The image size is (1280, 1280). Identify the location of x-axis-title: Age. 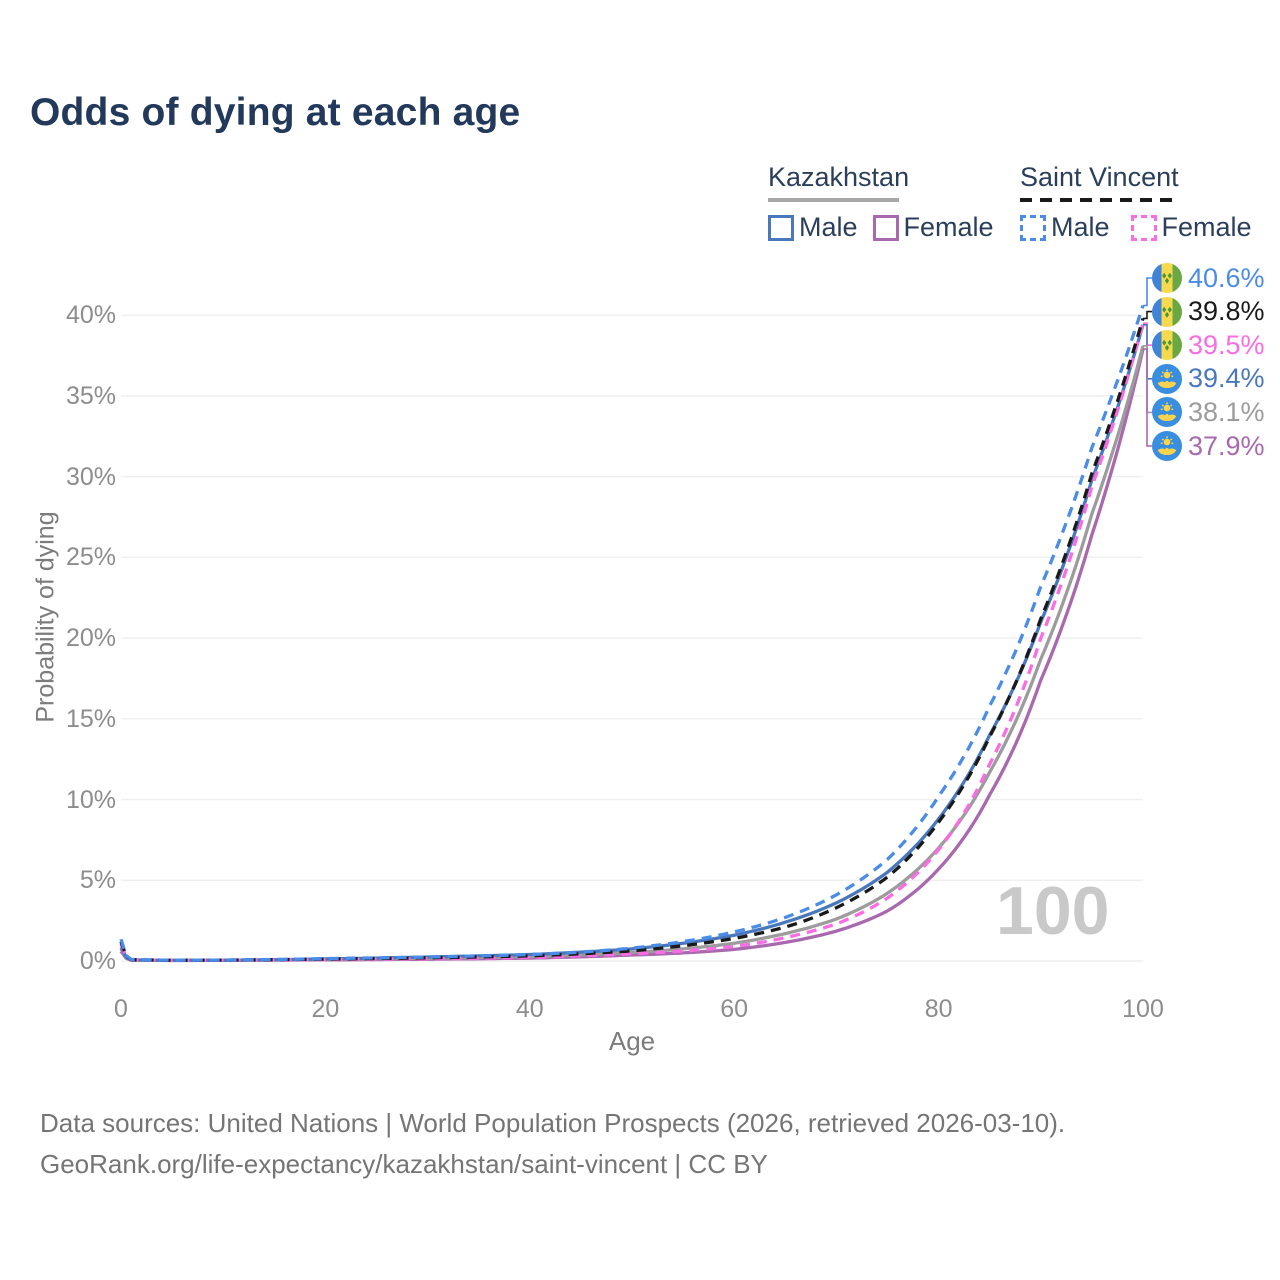
(632, 1041).